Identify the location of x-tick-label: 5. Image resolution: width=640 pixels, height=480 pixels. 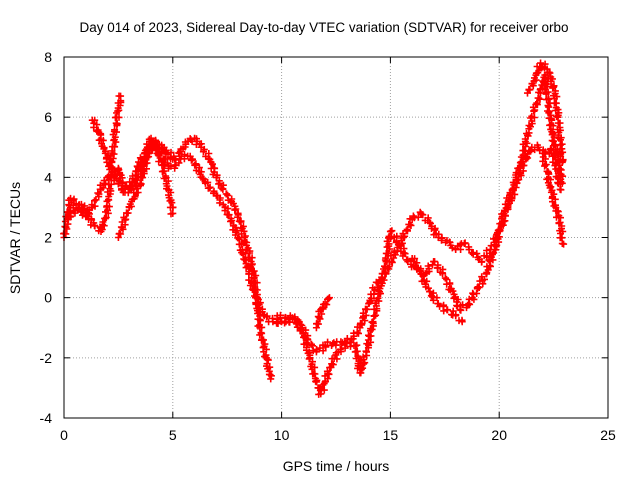
(173, 435).